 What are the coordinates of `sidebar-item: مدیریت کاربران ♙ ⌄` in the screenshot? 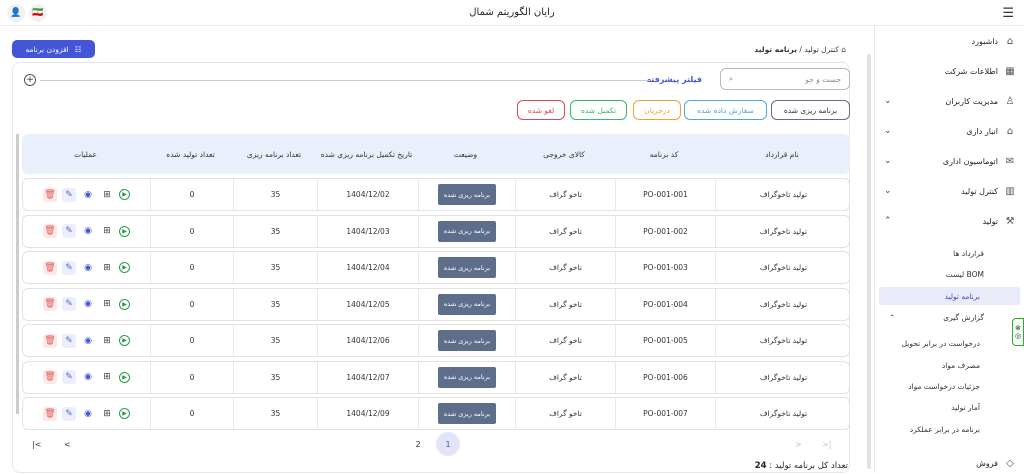 It's located at (949, 101).